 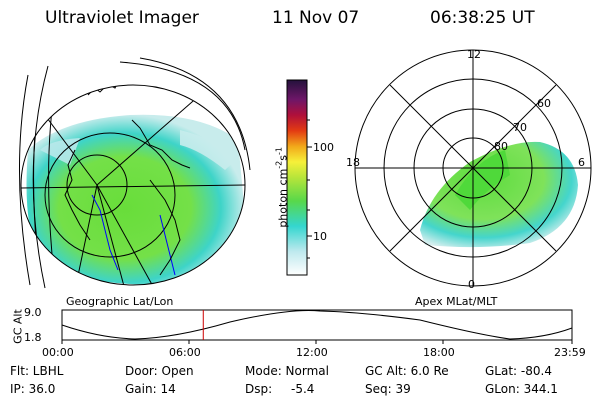 I want to click on mlt-label-6: 6, so click(x=581, y=162).